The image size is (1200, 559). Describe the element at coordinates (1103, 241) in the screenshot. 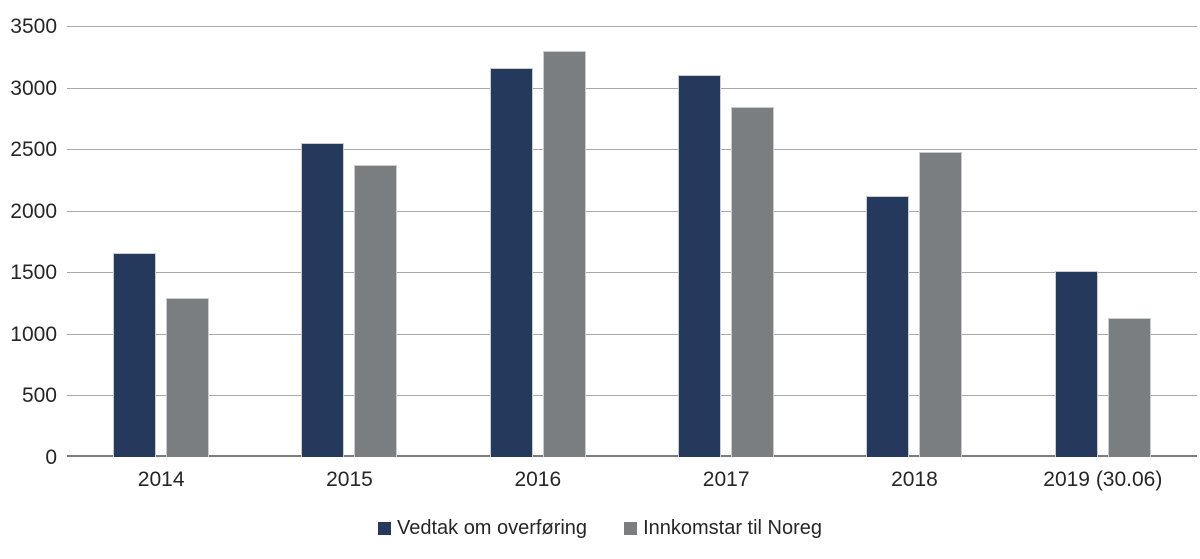

I see `bar-group-2019 (30.06)` at that location.